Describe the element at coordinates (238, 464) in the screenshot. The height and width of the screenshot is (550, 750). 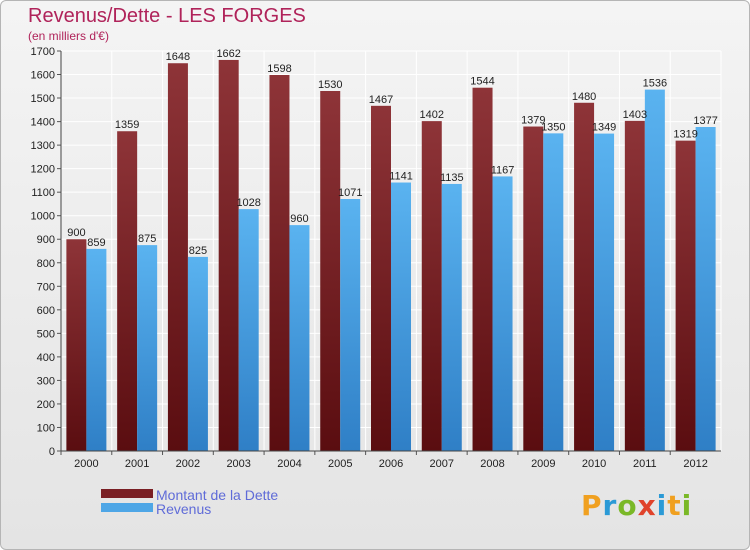
I see `x-tick-label: 2003` at that location.